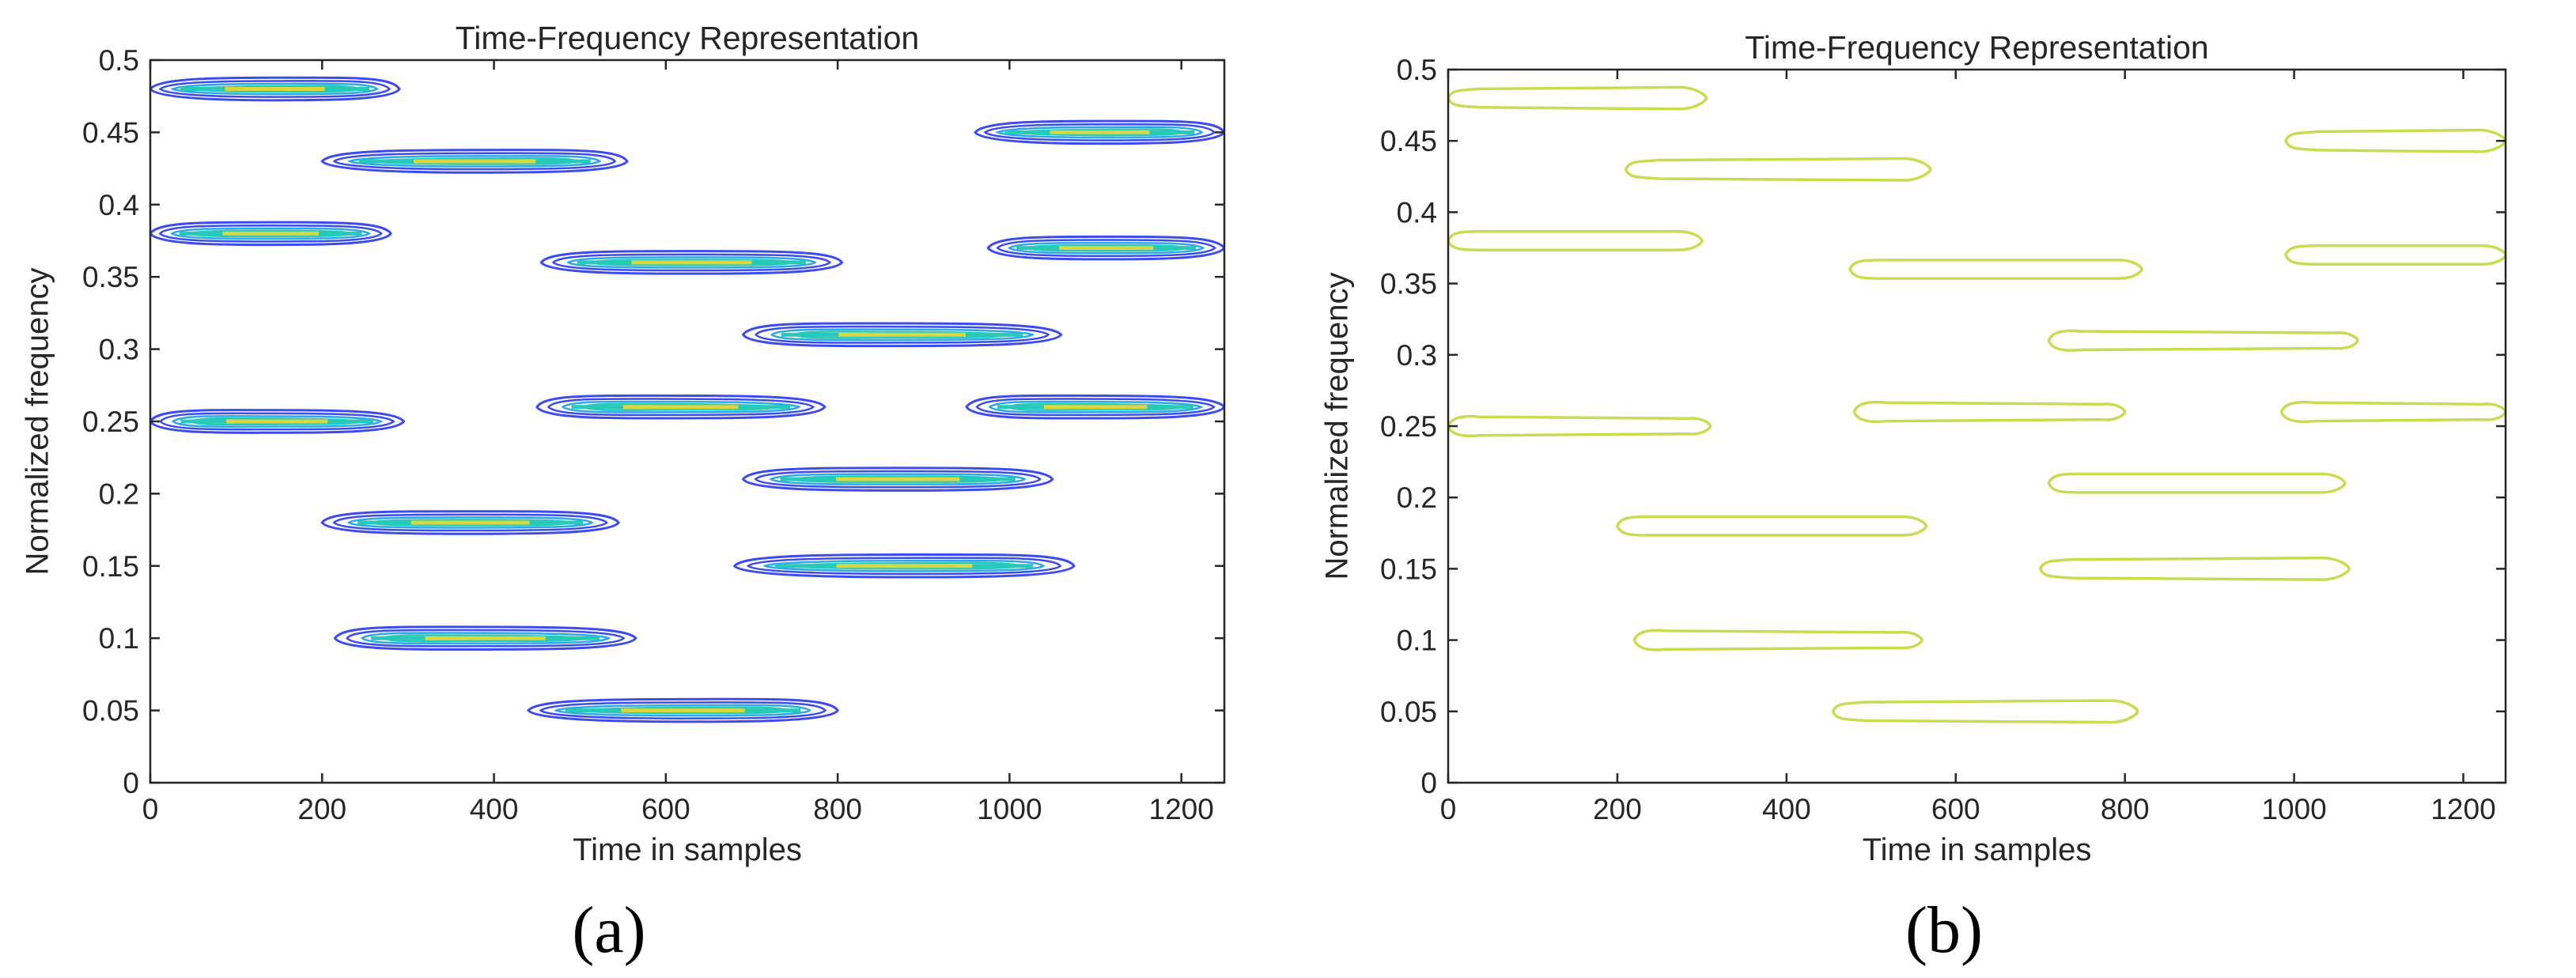 The height and width of the screenshot is (978, 2576). Describe the element at coordinates (110, 566) in the screenshot. I see `ytick-label-a-3: 0.15` at that location.